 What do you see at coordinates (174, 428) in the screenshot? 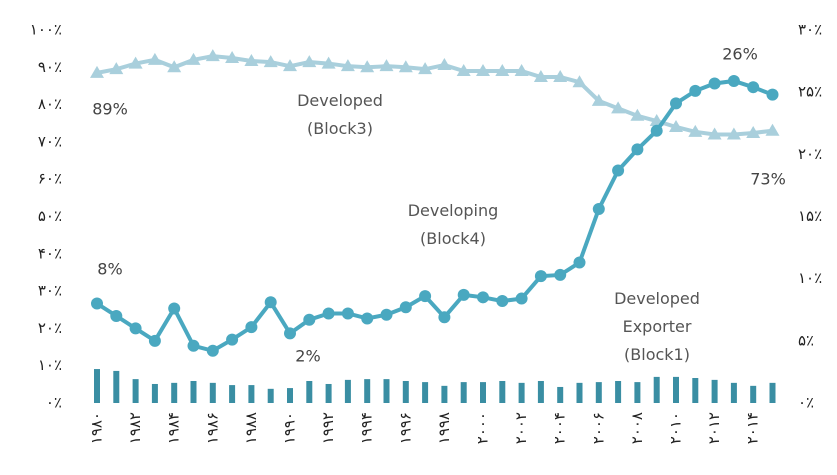
I see `x-tick-label: ۱۹۸۴` at bounding box center [174, 428].